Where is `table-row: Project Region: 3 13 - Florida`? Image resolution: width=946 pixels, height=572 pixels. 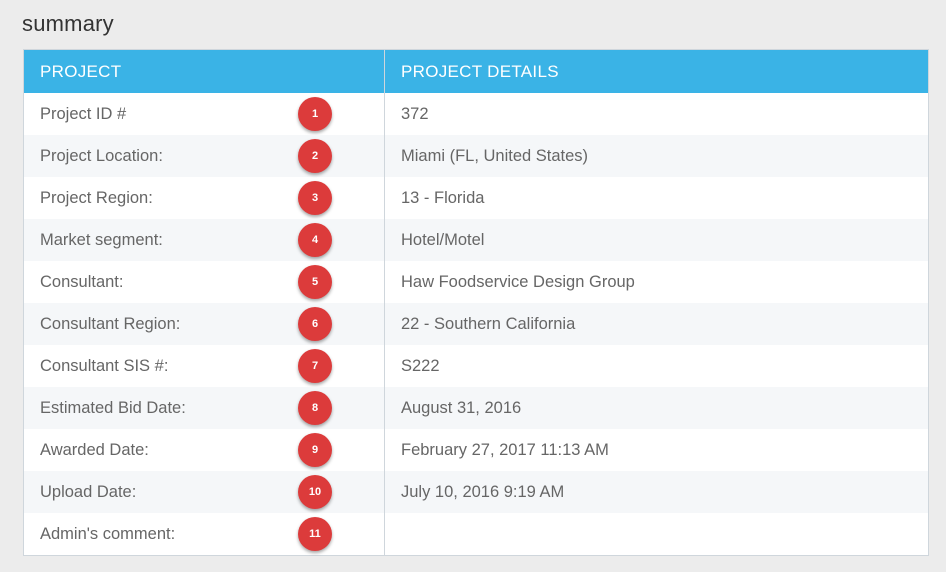
table-row: Project Region: 3 13 - Florida is located at coordinates (476, 198).